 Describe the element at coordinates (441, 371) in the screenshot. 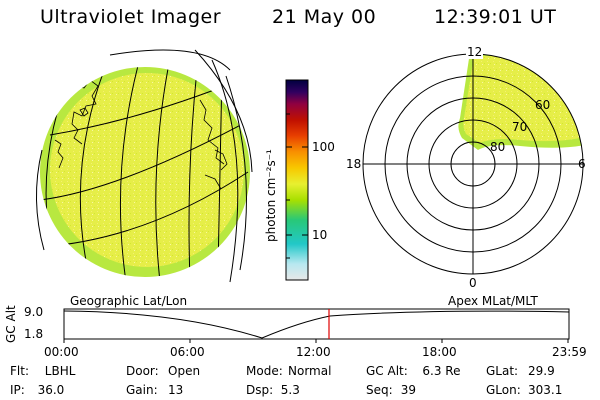

I see `info-value: 6.3 Re` at that location.